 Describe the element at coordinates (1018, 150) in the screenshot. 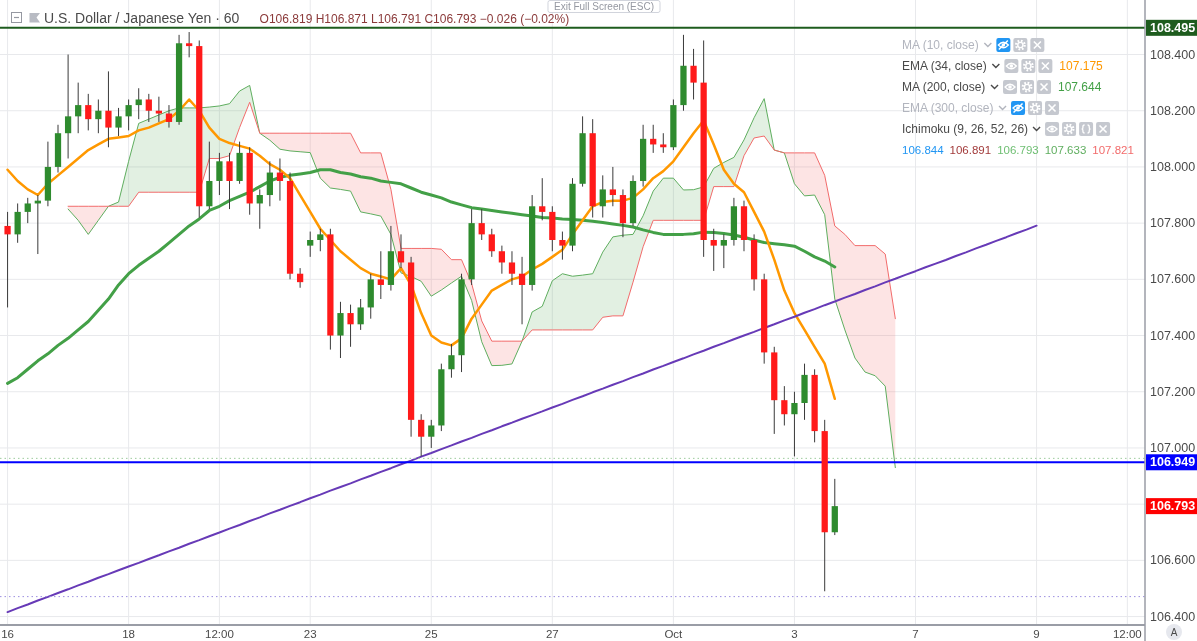

I see `annotation: 106.793` at that location.